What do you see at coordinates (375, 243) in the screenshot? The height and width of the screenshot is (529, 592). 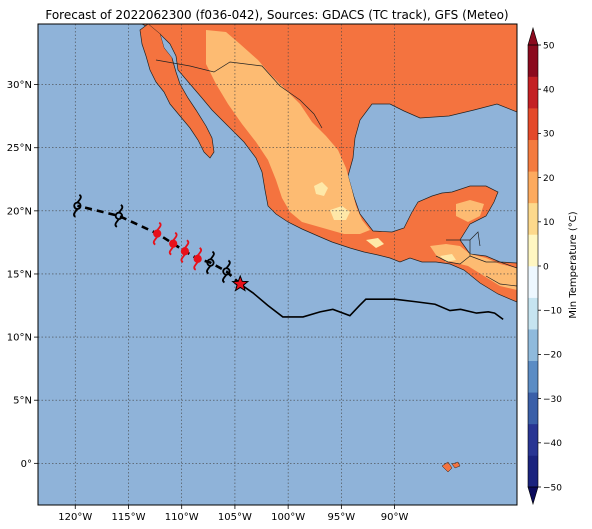 I see `land-cool-patch-south` at bounding box center [375, 243].